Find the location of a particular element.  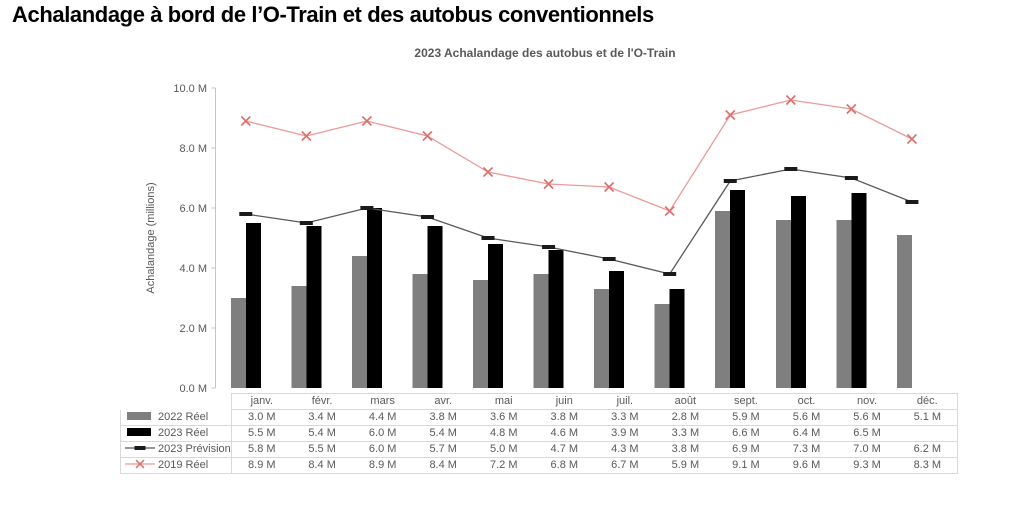

table-cell: 6.5 M is located at coordinates (867, 433).